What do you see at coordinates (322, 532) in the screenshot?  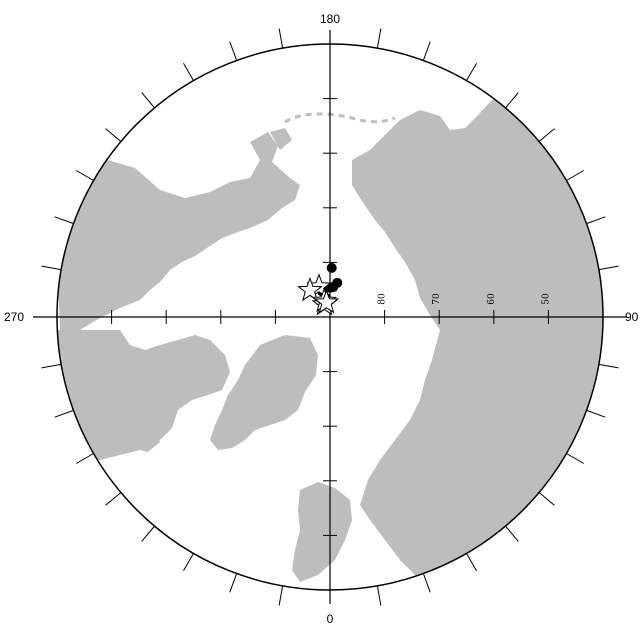 I see `land-south-center` at bounding box center [322, 532].